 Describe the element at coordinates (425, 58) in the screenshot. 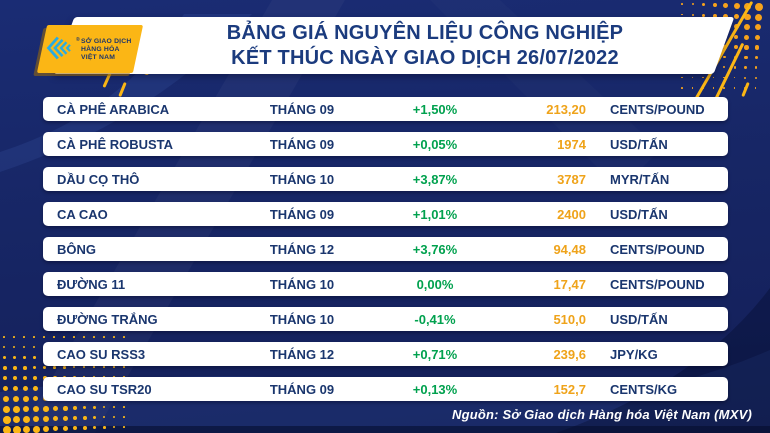

I see `page-title-line2: KẾT THÚC NGÀY GIAO DỊCH 26/07/2022` at that location.